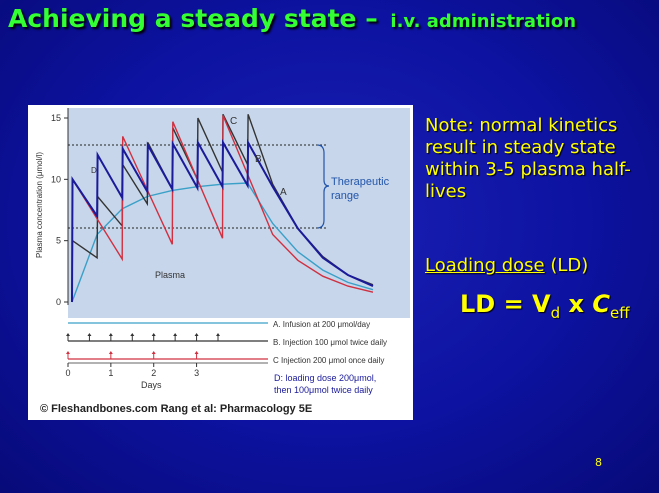 The image size is (659, 493). What do you see at coordinates (601, 304) in the screenshot?
I see `formula-c: C` at bounding box center [601, 304].